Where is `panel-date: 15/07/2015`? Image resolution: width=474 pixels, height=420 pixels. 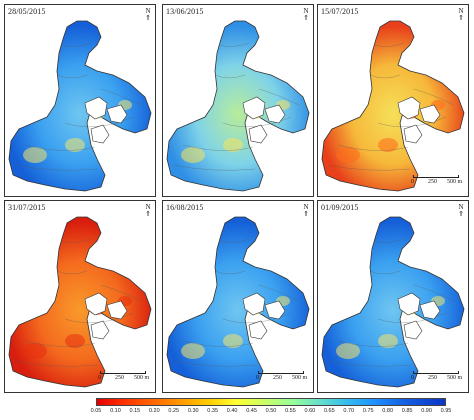
panel-date: 15/07/2015 is located at coordinates (340, 11).